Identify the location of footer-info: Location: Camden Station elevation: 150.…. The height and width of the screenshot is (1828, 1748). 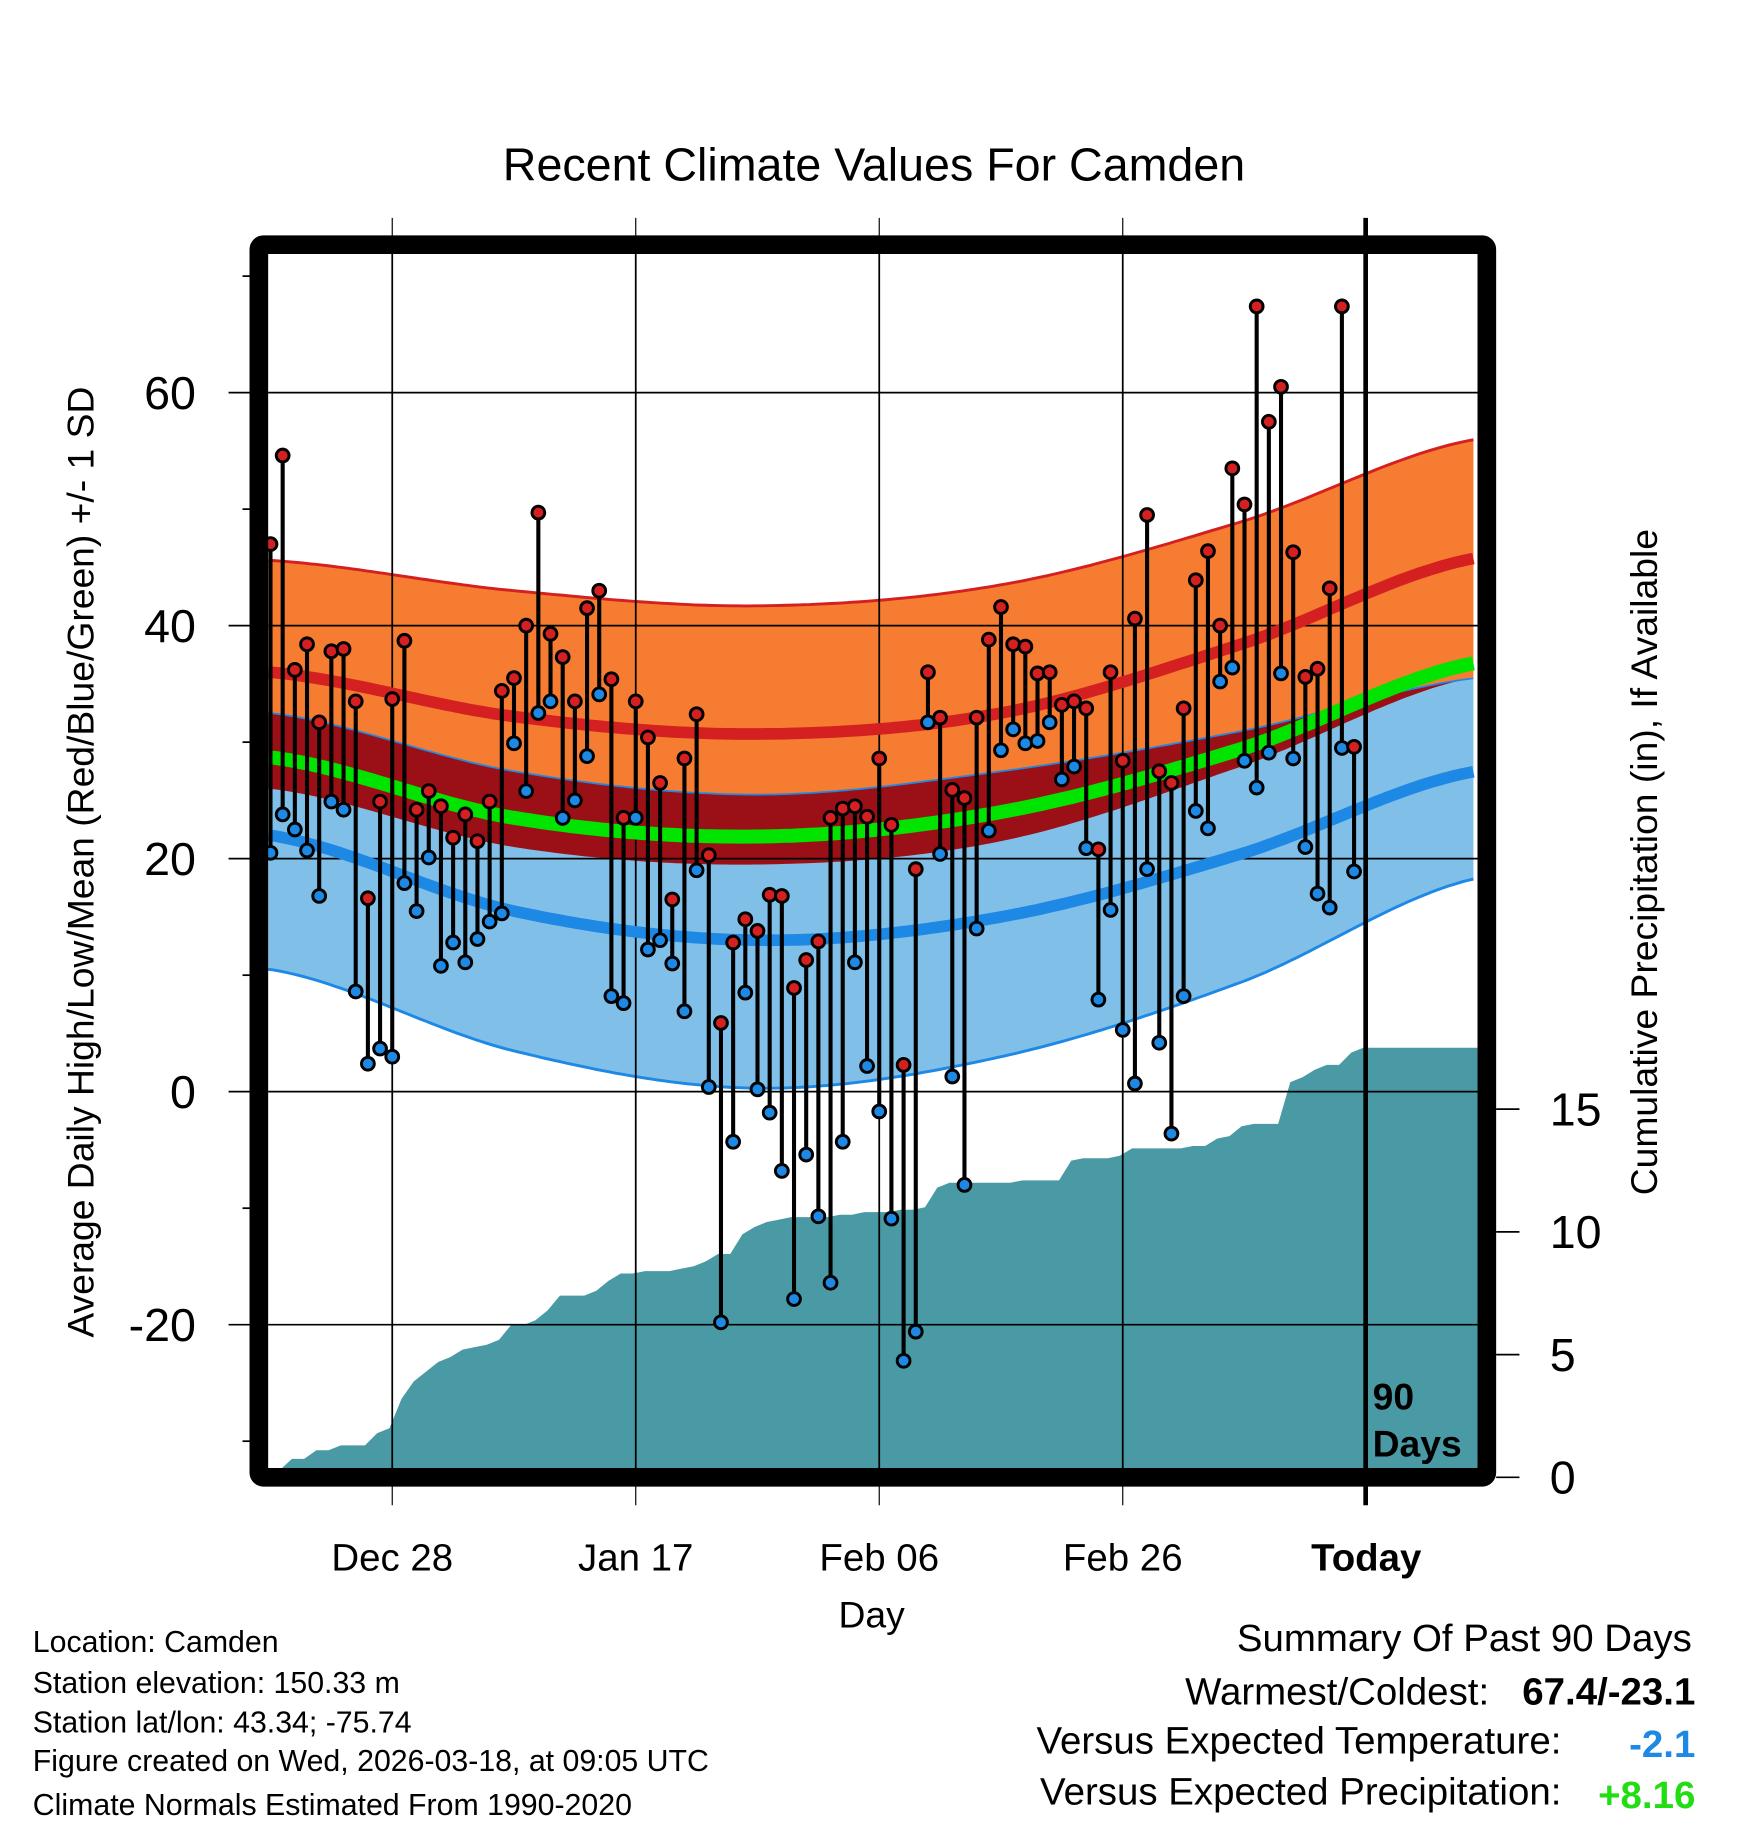
(371, 1724).